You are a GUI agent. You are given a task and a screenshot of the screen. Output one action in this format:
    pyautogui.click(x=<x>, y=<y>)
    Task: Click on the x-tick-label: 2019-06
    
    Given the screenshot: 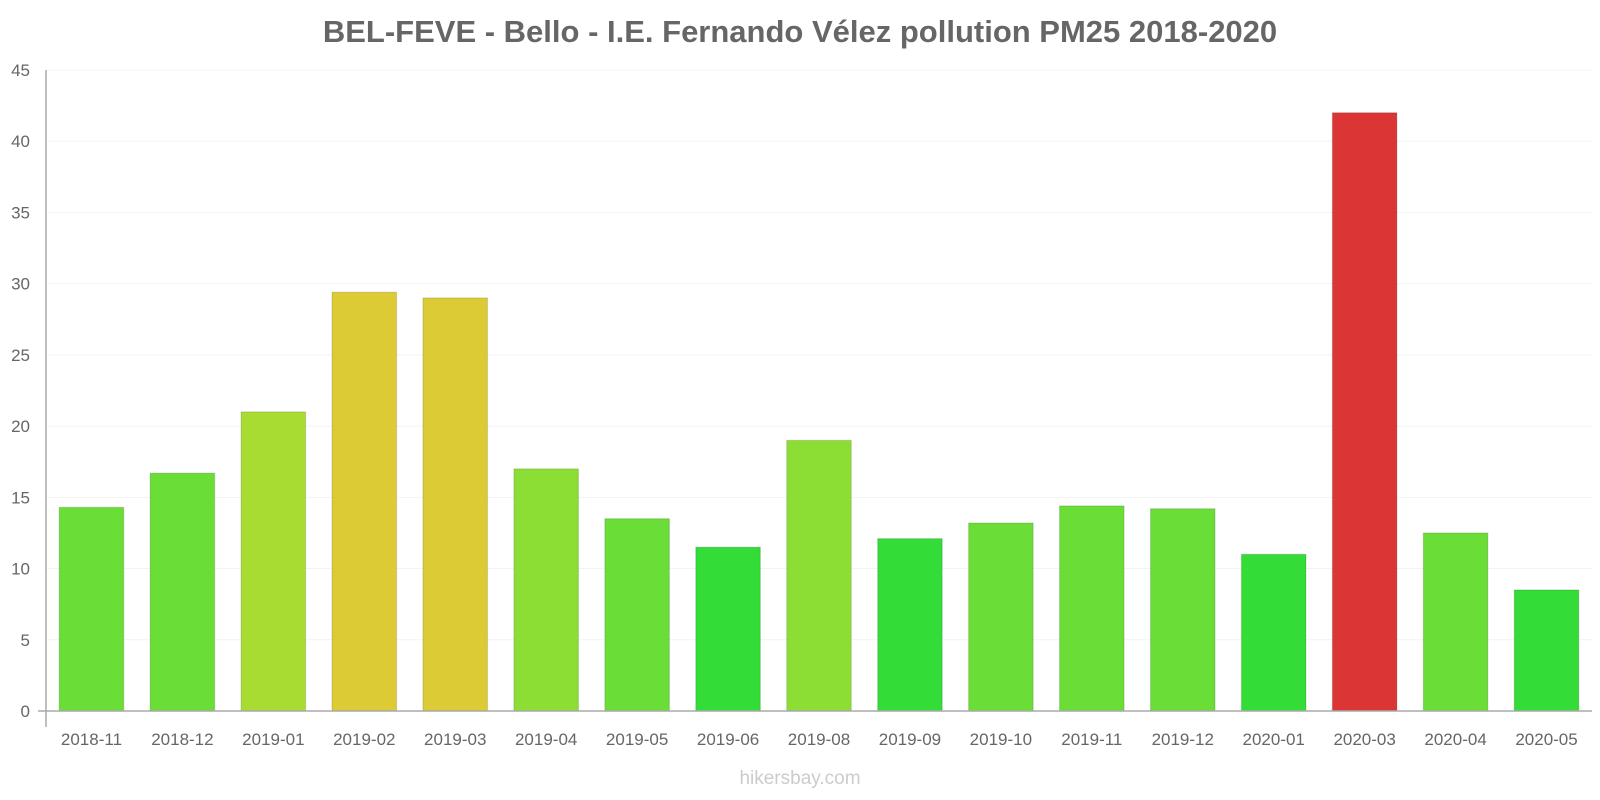 What is the action you would take?
    pyautogui.click(x=728, y=739)
    